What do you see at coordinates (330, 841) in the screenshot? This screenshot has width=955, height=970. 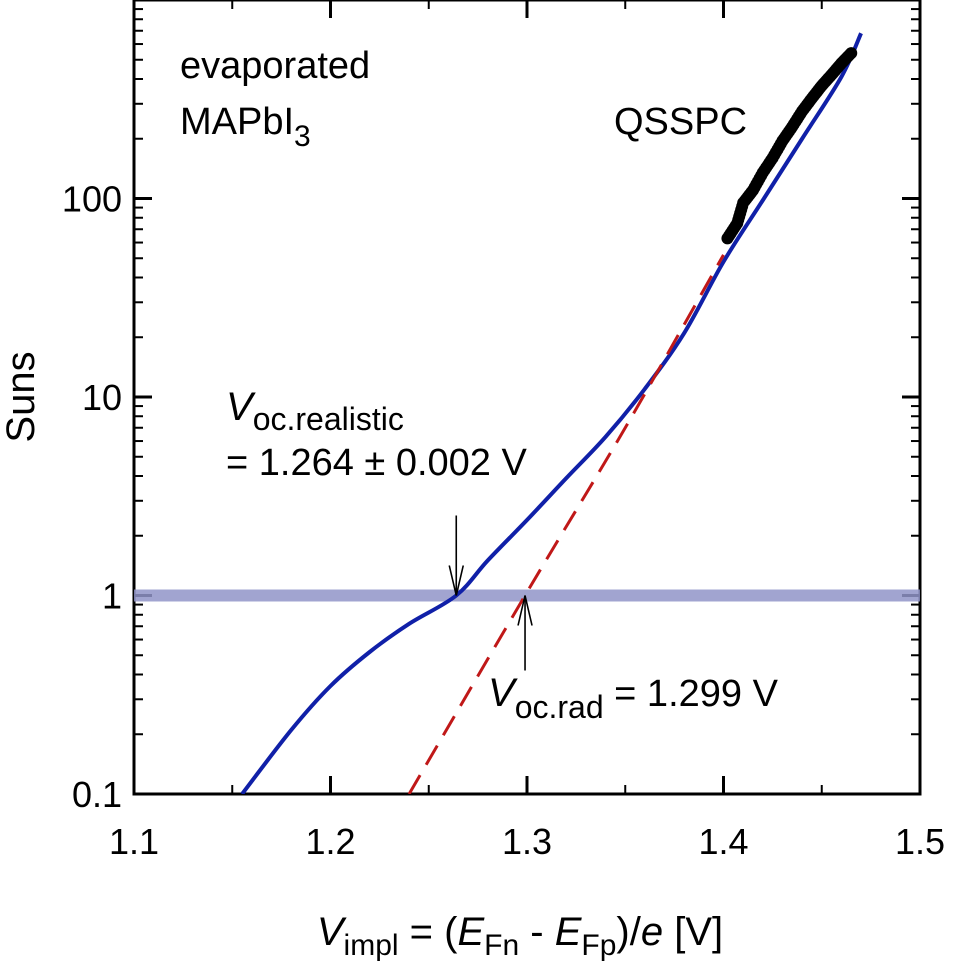 I see `x-tick-label: 1.2` at bounding box center [330, 841].